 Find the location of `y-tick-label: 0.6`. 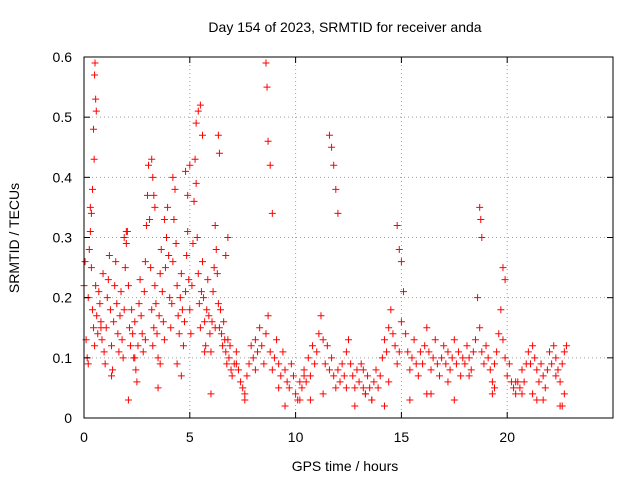

y-tick-label: 0.6 is located at coordinates (63, 57).